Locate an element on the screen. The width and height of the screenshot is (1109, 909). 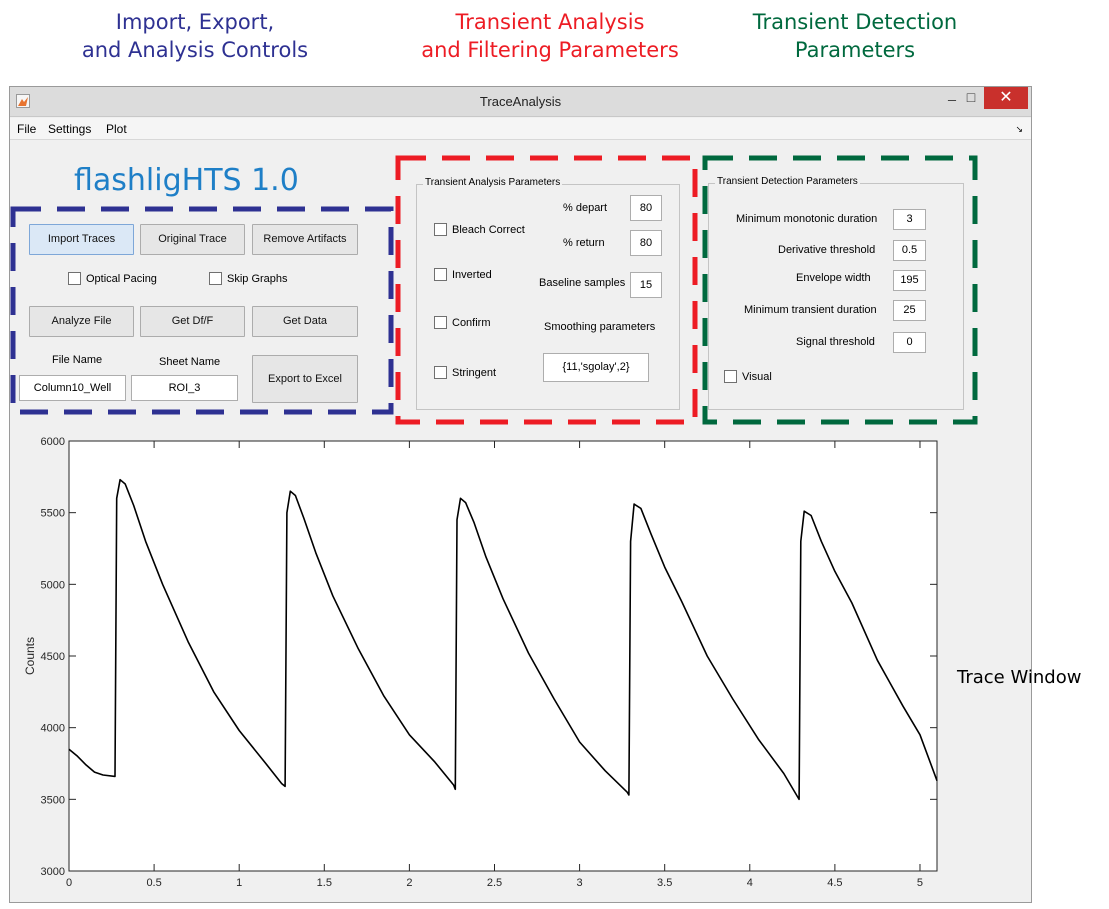
stringent-checkbox: Stringent is located at coordinates (465, 372).